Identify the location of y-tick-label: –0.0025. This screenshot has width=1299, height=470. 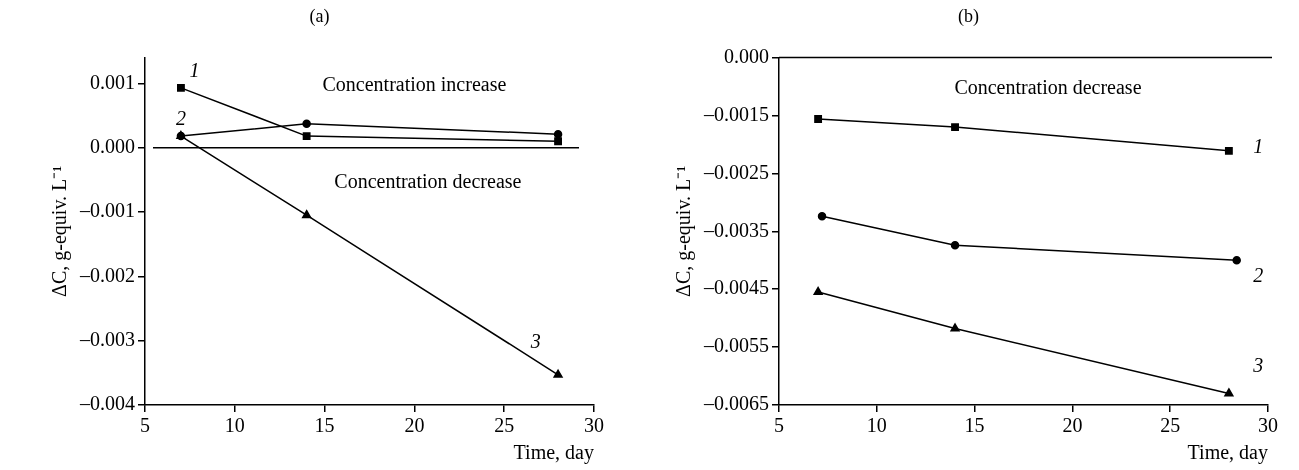
(736, 171).